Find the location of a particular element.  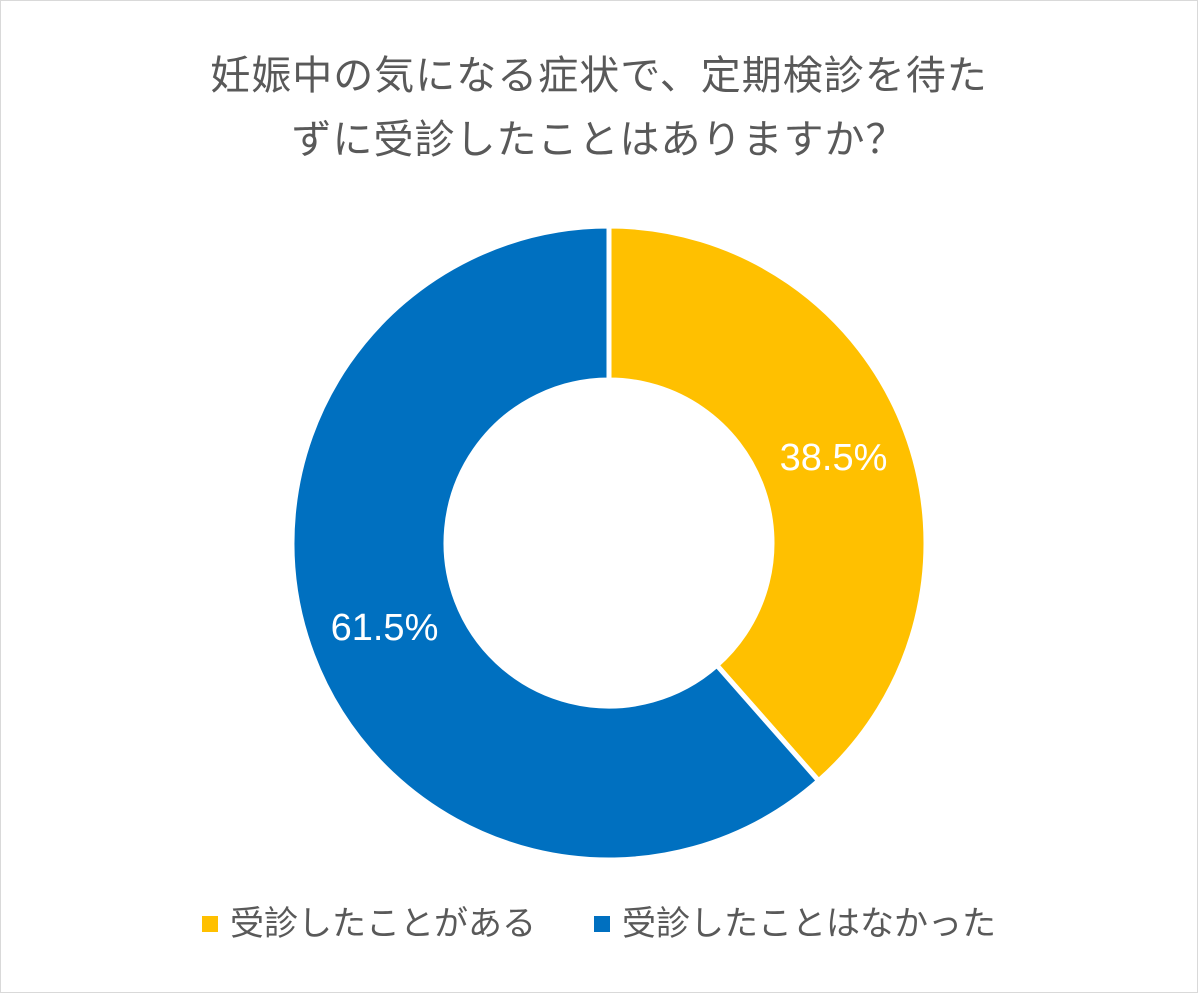

legend-label-not-visited: 受診したことはなかった is located at coordinates (809, 924).